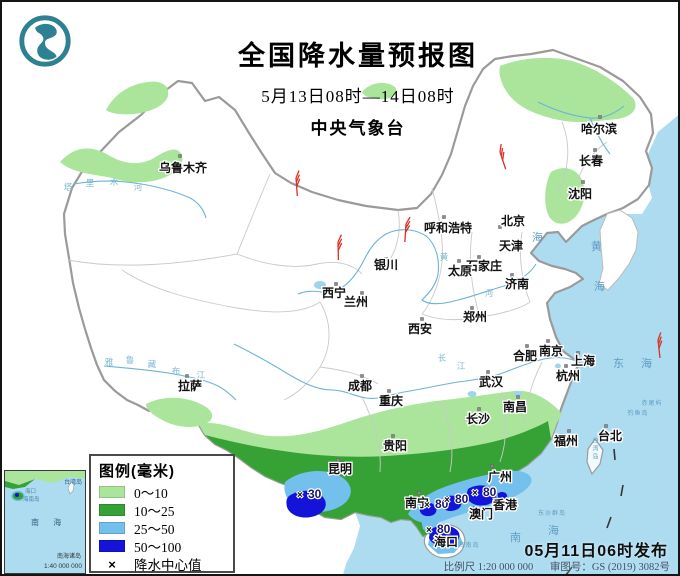 The image size is (680, 576). Describe the element at coordinates (158, 547) in the screenshot. I see `legend-item-label: 50～100` at that location.